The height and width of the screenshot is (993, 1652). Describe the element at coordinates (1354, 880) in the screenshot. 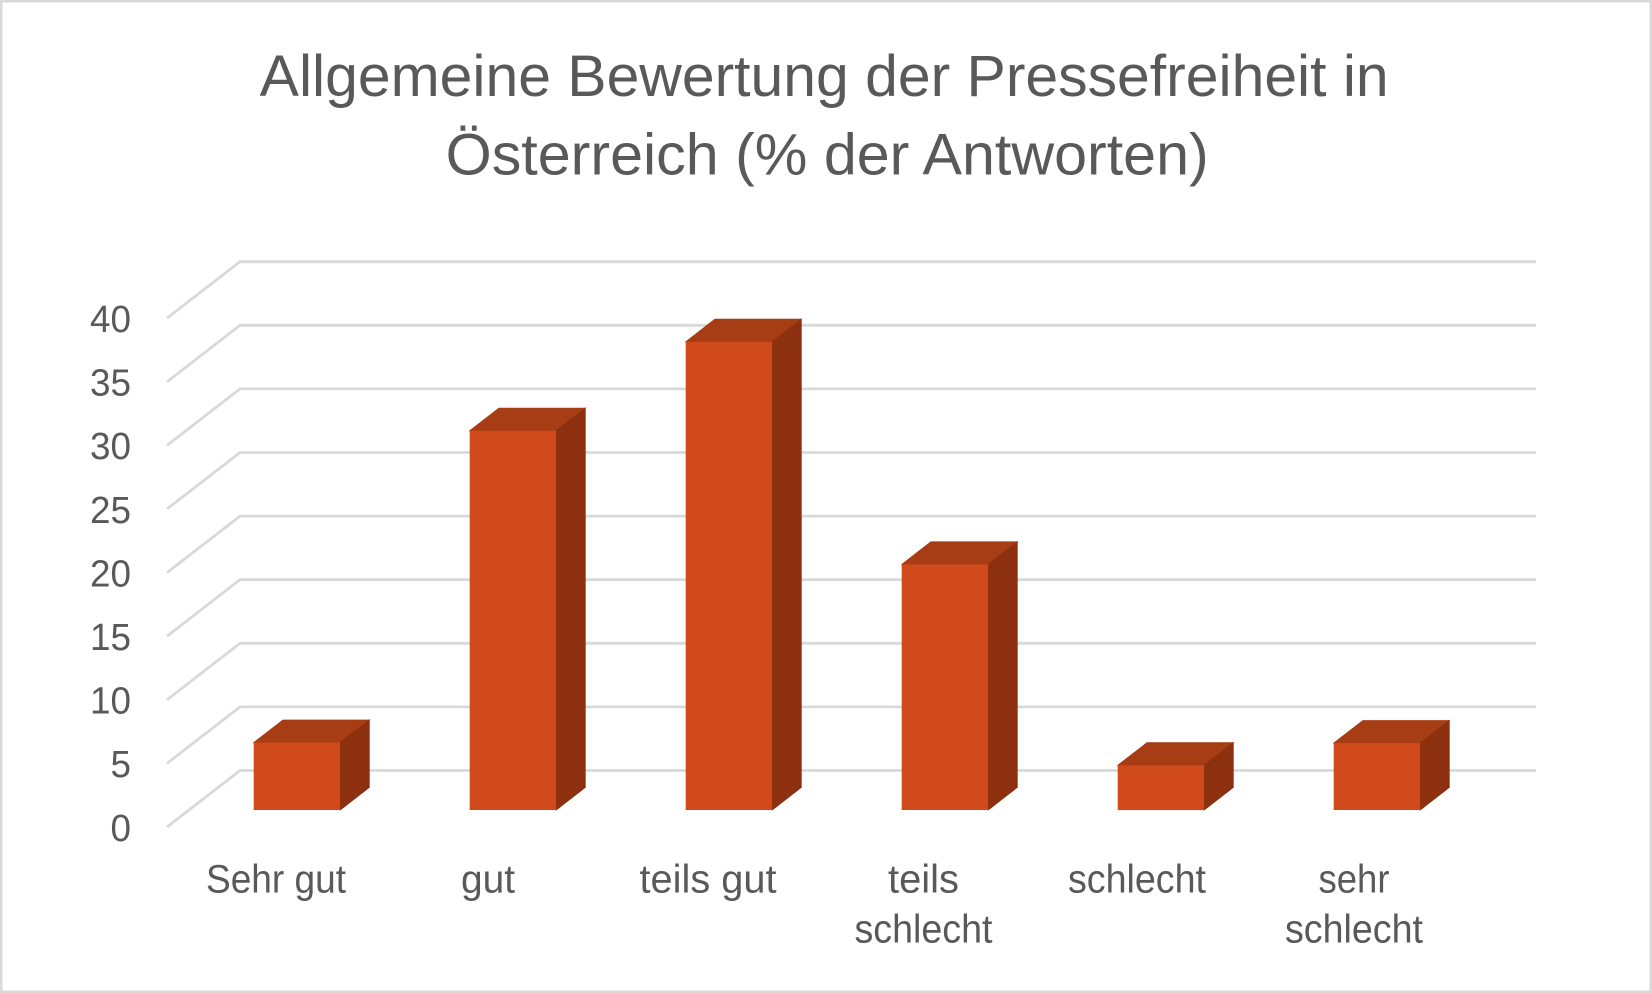

I see `svg-text: sehr` at that location.